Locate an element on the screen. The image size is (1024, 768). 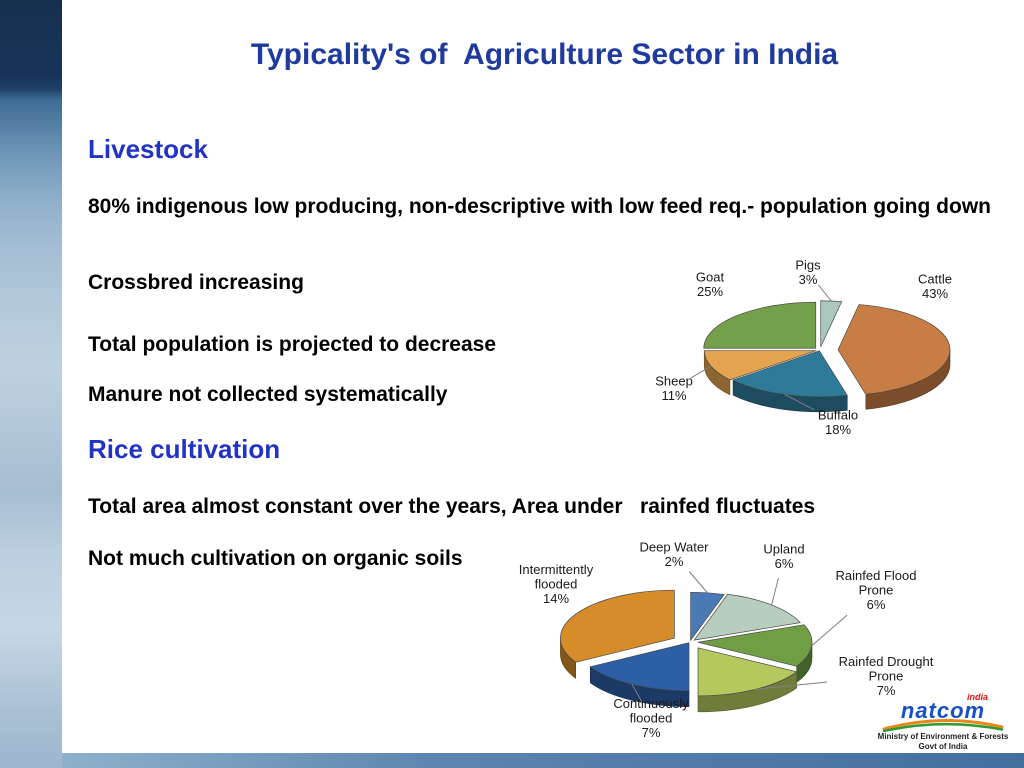
logo-india-text: india is located at coordinates (977, 697).